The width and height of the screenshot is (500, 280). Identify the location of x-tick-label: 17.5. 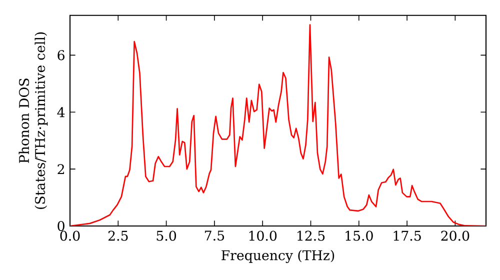
(407, 235).